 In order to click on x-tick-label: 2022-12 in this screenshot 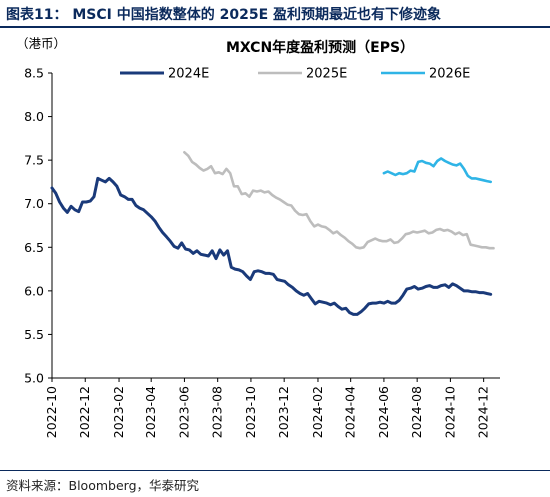, I will do `click(84, 412)`.